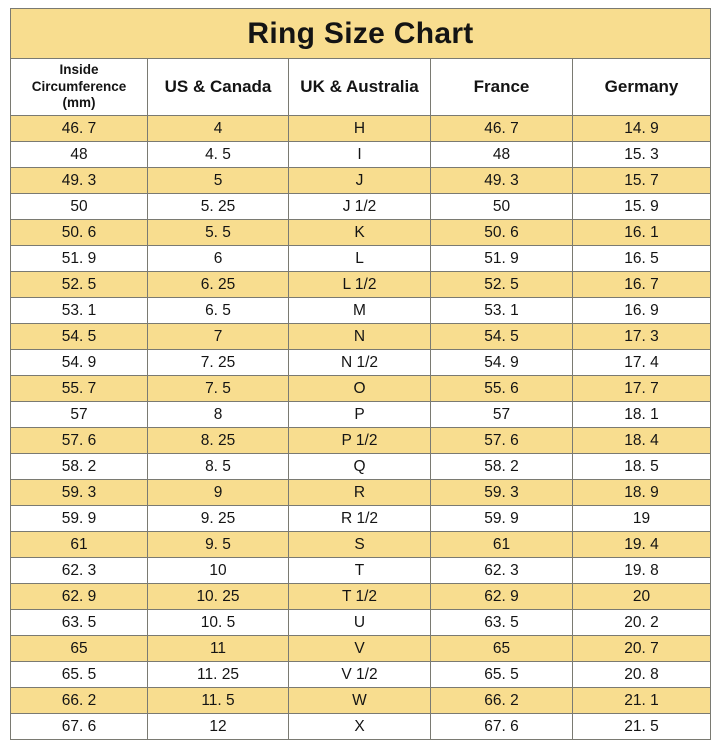 This screenshot has height=740, width=720. What do you see at coordinates (359, 544) in the screenshot?
I see `cell-uk-australia: S` at bounding box center [359, 544].